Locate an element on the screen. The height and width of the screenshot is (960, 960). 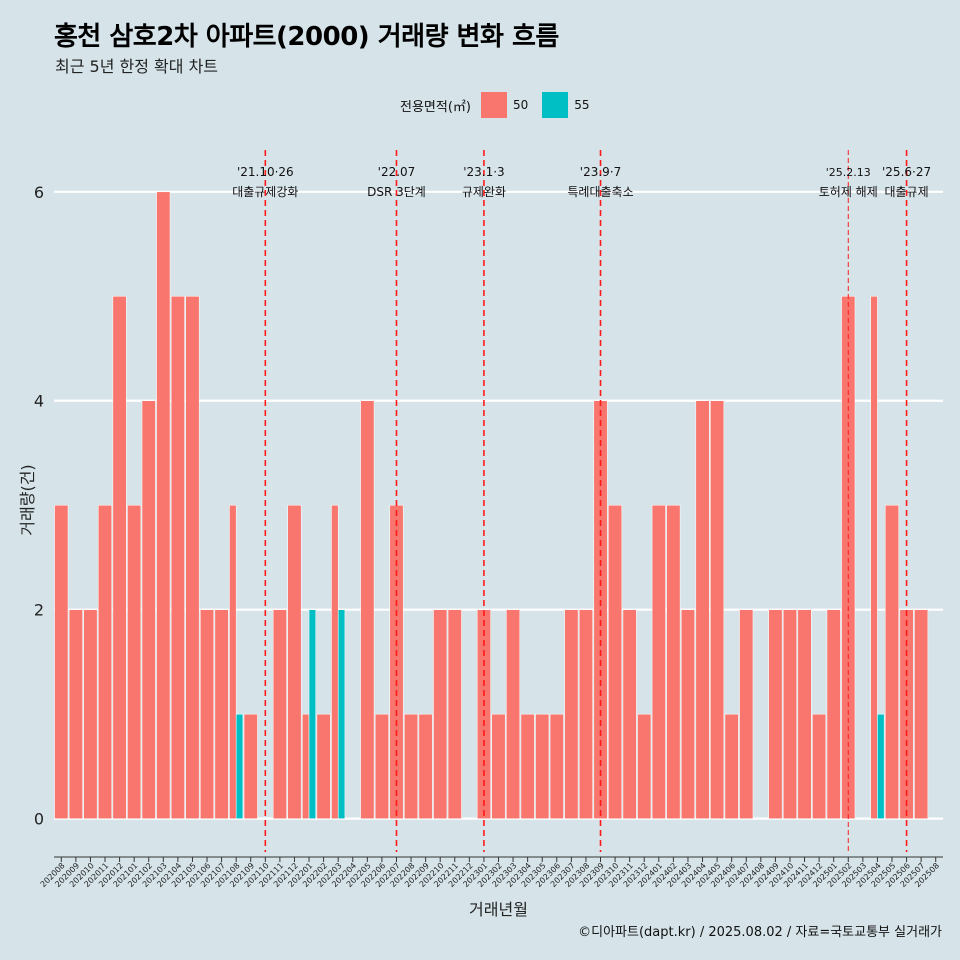
legend-label-55: 55 is located at coordinates (582, 105).